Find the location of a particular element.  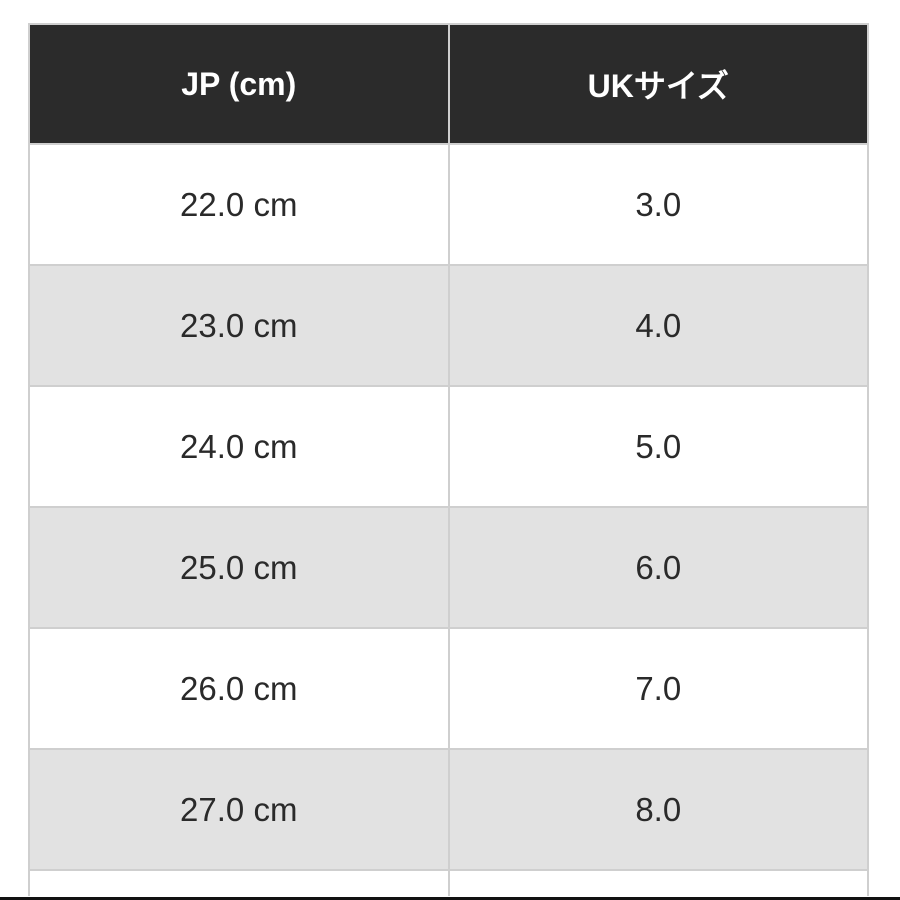

bottom-edge-bar is located at coordinates (450, 898).